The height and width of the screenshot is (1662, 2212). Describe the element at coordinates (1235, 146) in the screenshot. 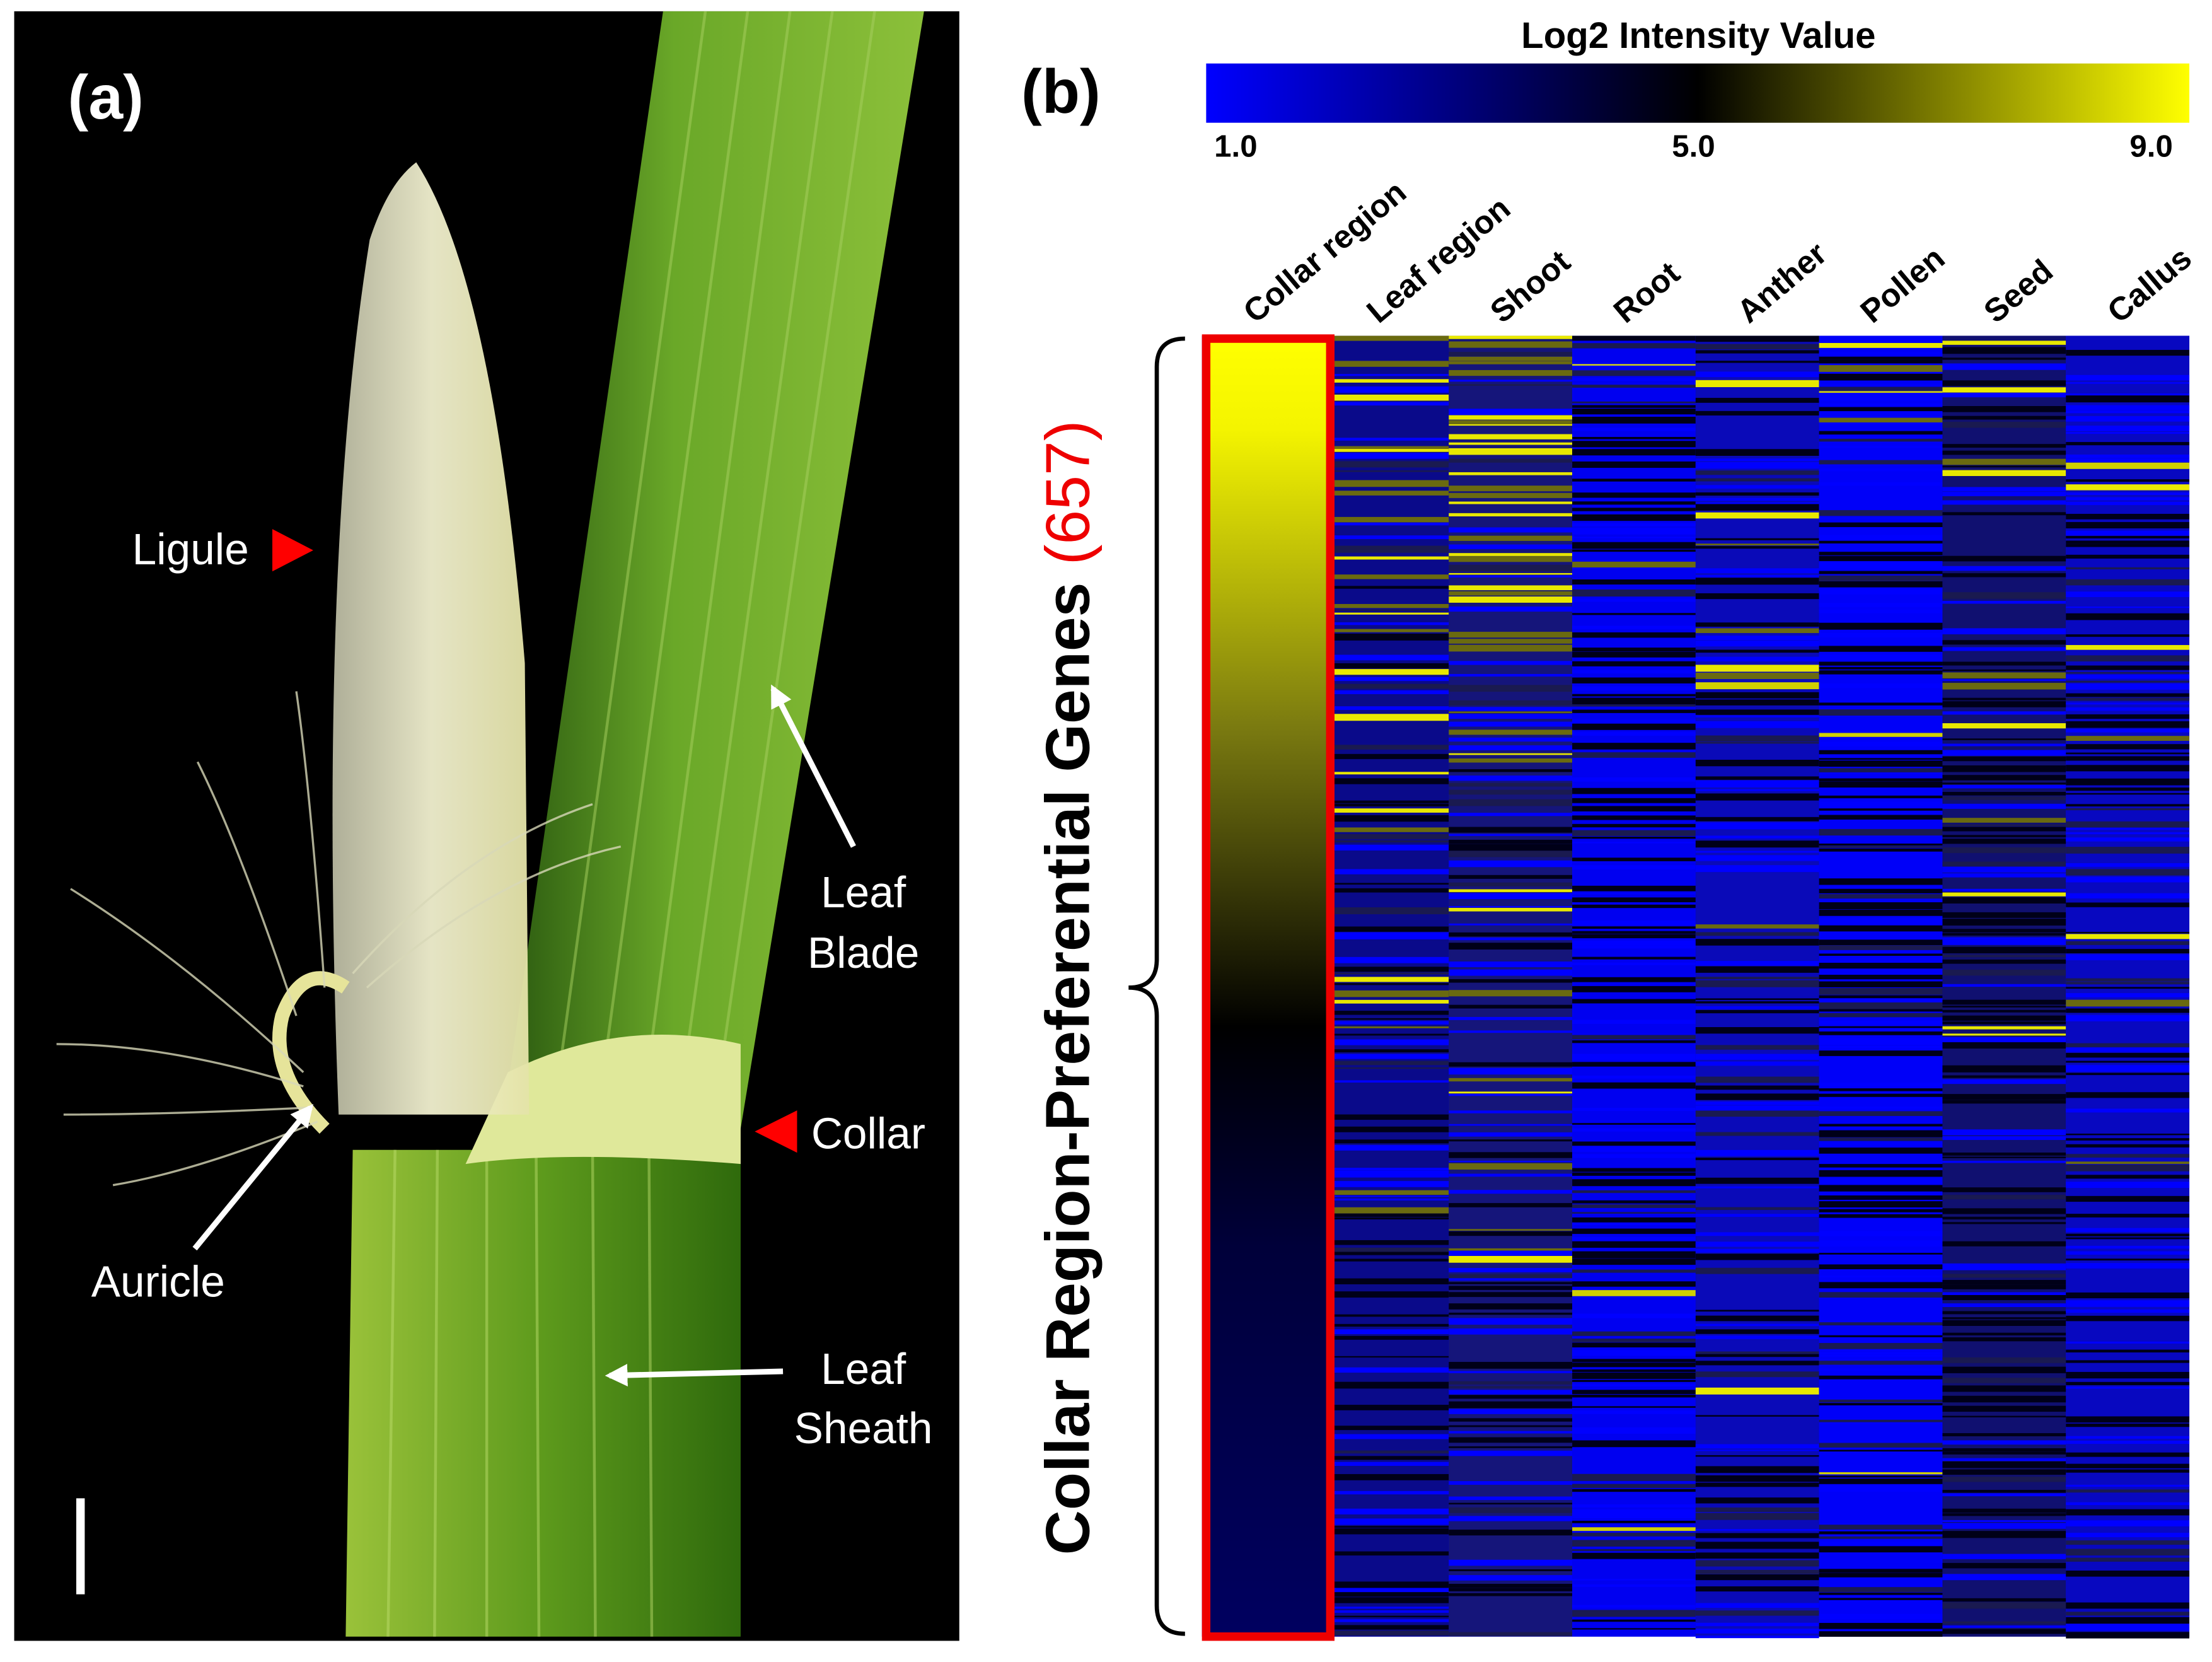

I see `colorbar-tick-label: 1.0` at that location.